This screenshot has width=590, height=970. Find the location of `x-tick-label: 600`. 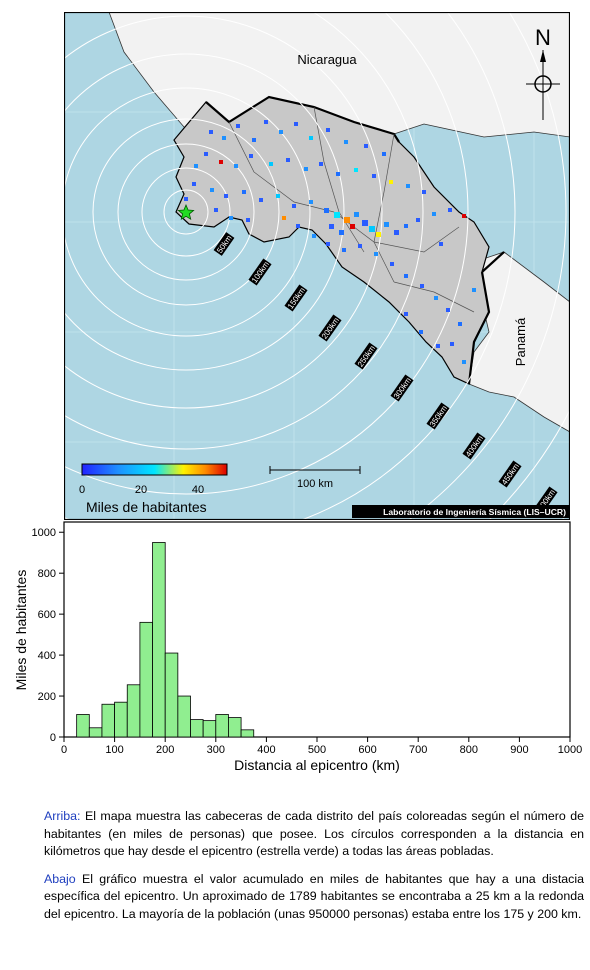

x-tick-label: 600 is located at coordinates (367, 750).